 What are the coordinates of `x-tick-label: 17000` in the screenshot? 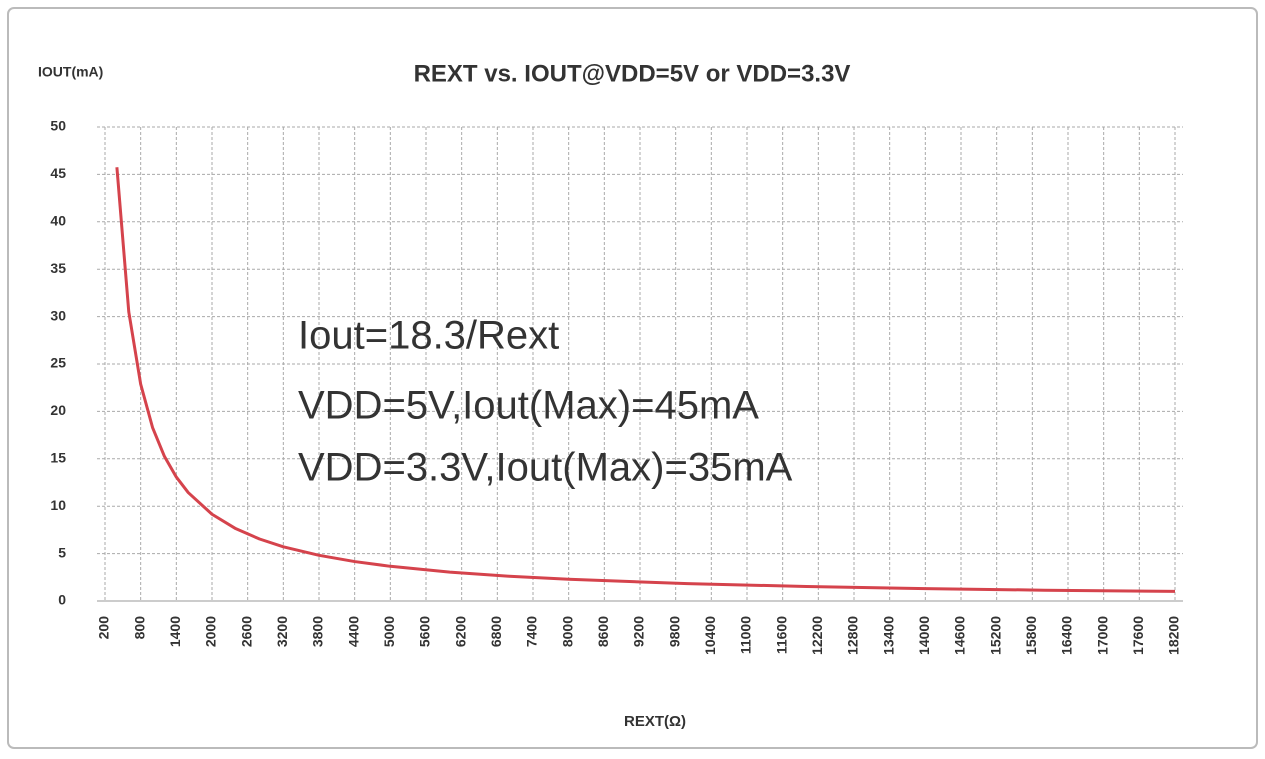 It's located at (1102, 635).